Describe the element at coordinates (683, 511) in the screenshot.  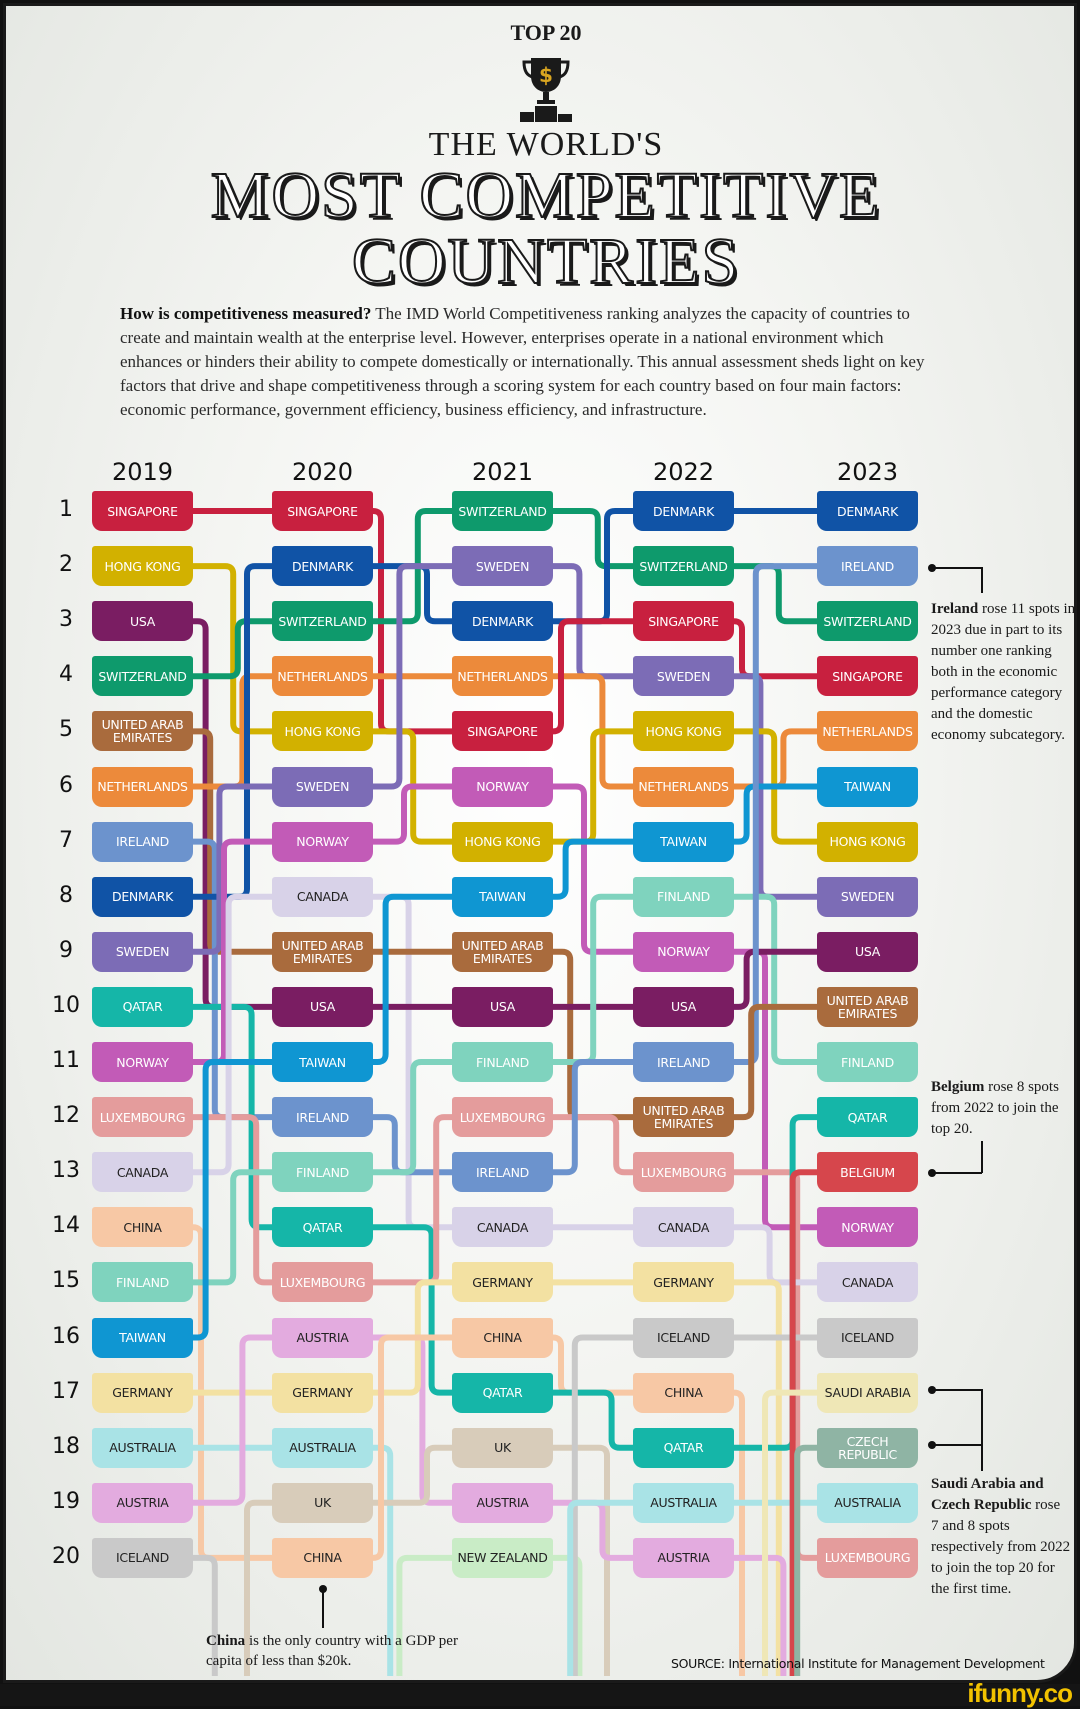
I see `country-box-2022-rank-1: DENMARK` at that location.